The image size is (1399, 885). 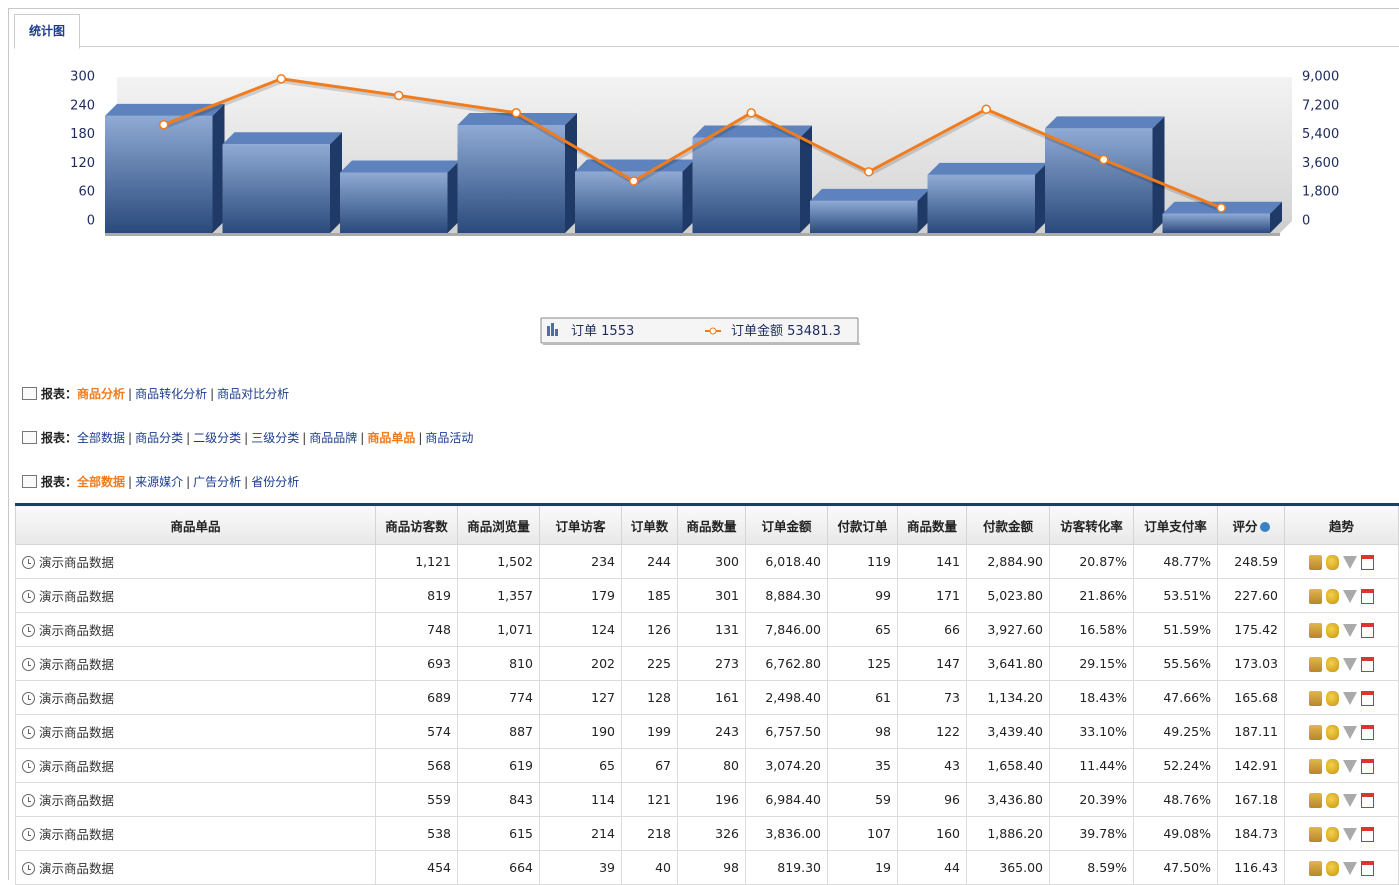 I want to click on header-text: 商品访客数, so click(x=416, y=526).